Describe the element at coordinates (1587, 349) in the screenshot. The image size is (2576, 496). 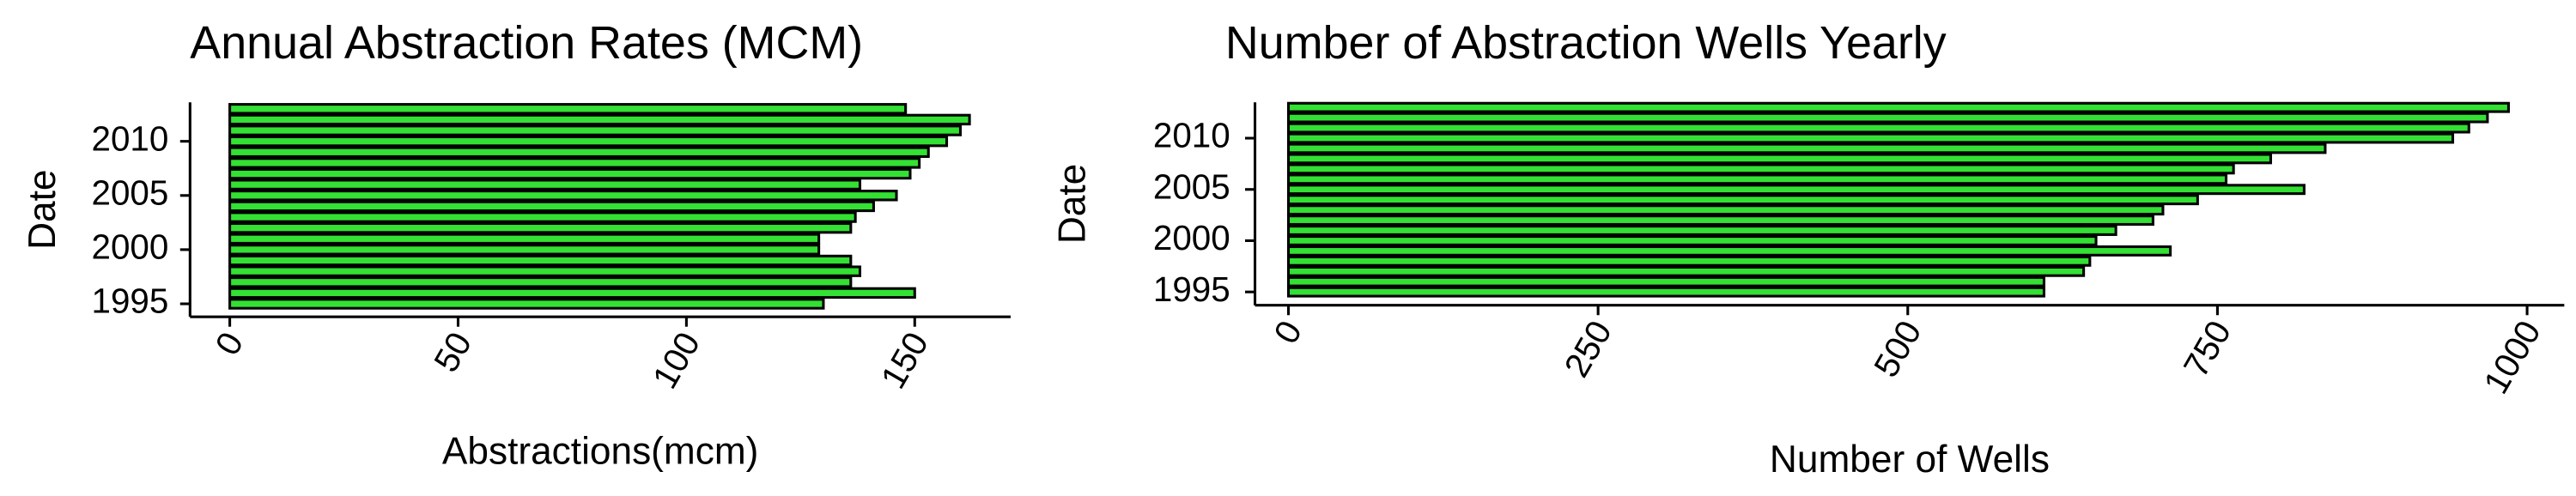
I see `x-tick-label: 250` at that location.